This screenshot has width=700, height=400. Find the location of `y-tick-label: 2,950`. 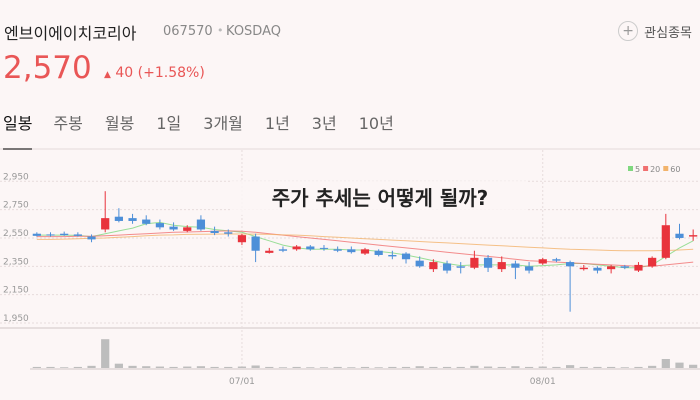

y-tick-label: 2,950 is located at coordinates (16, 177).